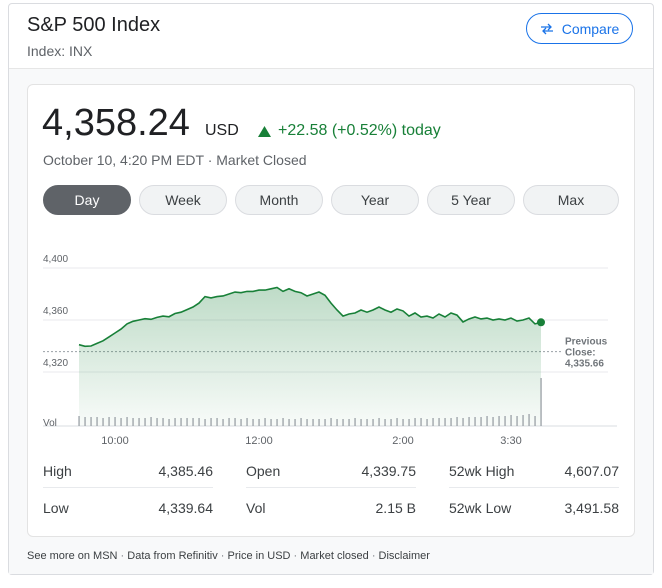  Describe the element at coordinates (222, 130) in the screenshot. I see `currency: USD` at that location.